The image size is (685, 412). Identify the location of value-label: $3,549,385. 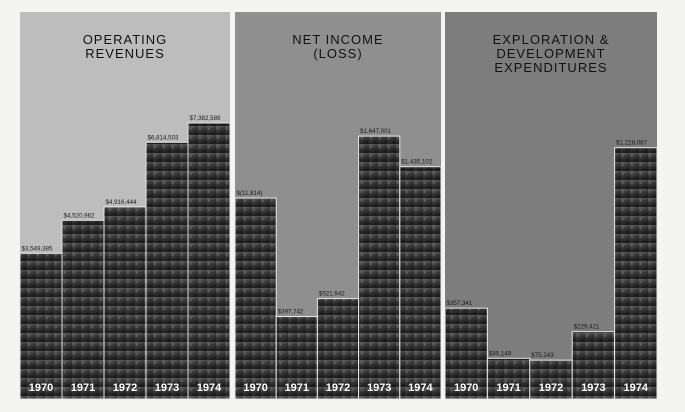
(38, 248).